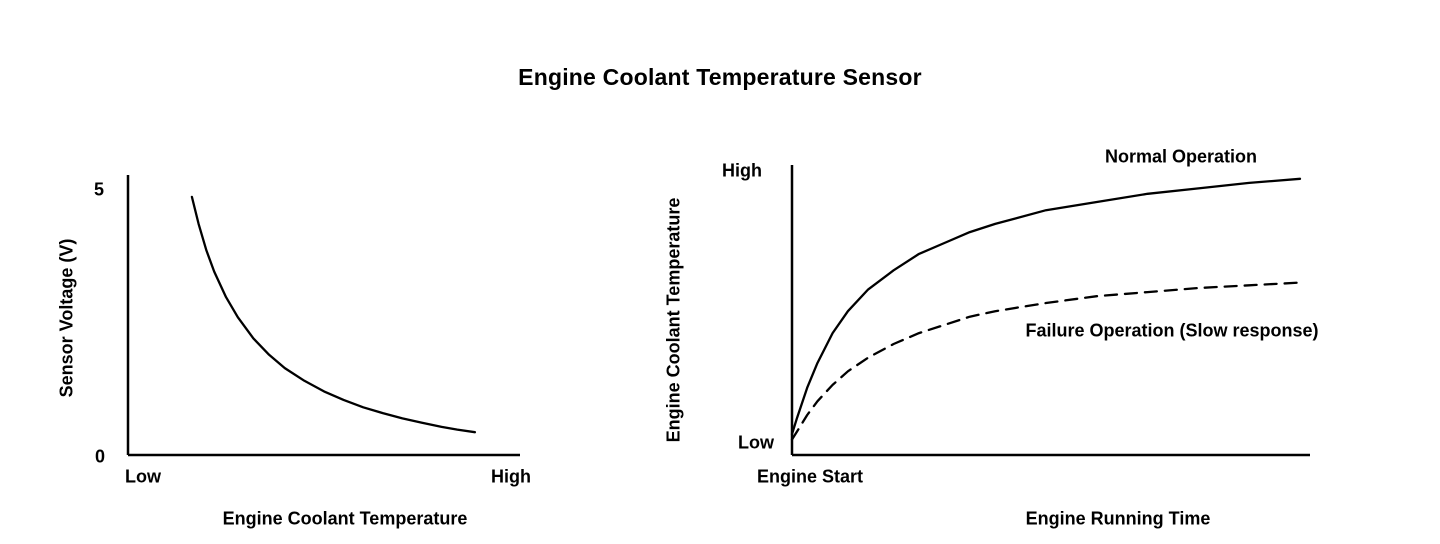 The image size is (1440, 544). What do you see at coordinates (143, 476) in the screenshot?
I see `left-x-tick-low: Low` at bounding box center [143, 476].